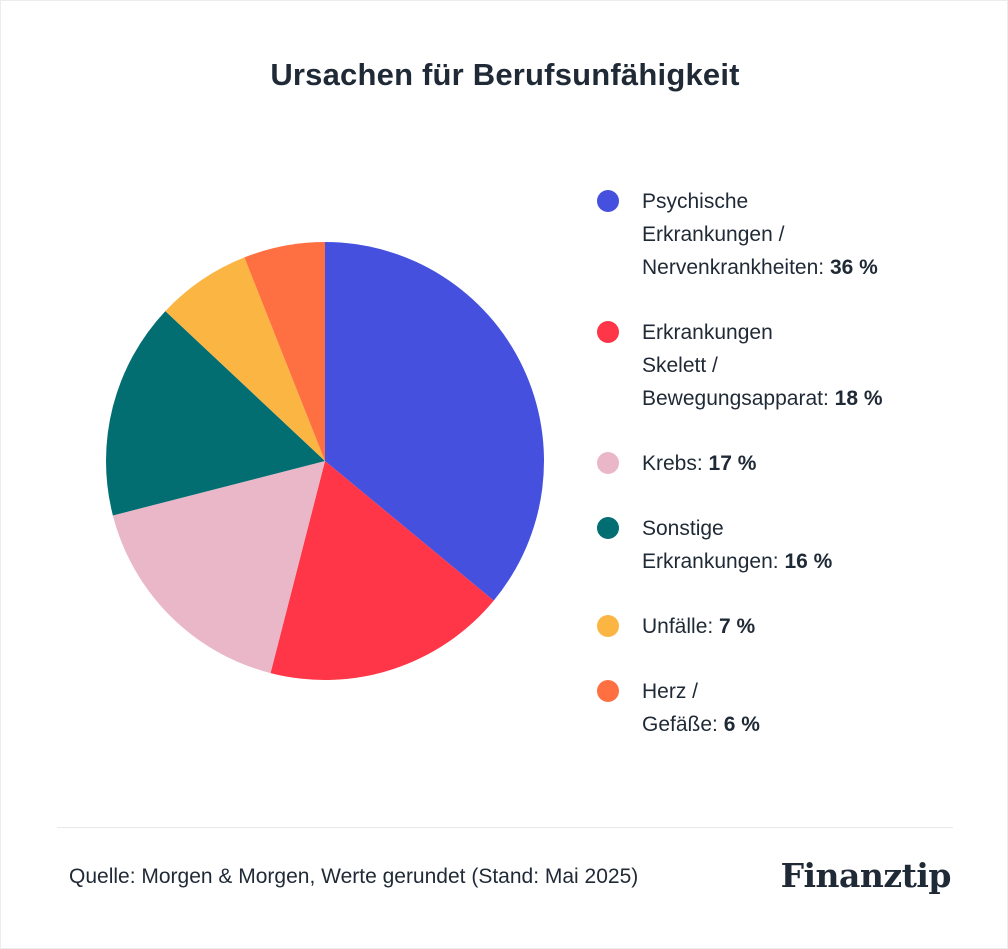 Image resolution: width=1008 pixels, height=949 pixels. I want to click on legend-label-line: Gefäße:, so click(680, 724).